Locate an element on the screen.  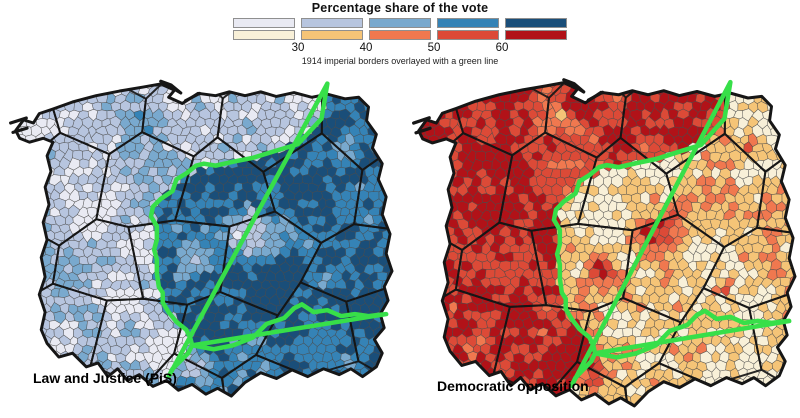
legend-tick-50: 50 is located at coordinates (434, 48).